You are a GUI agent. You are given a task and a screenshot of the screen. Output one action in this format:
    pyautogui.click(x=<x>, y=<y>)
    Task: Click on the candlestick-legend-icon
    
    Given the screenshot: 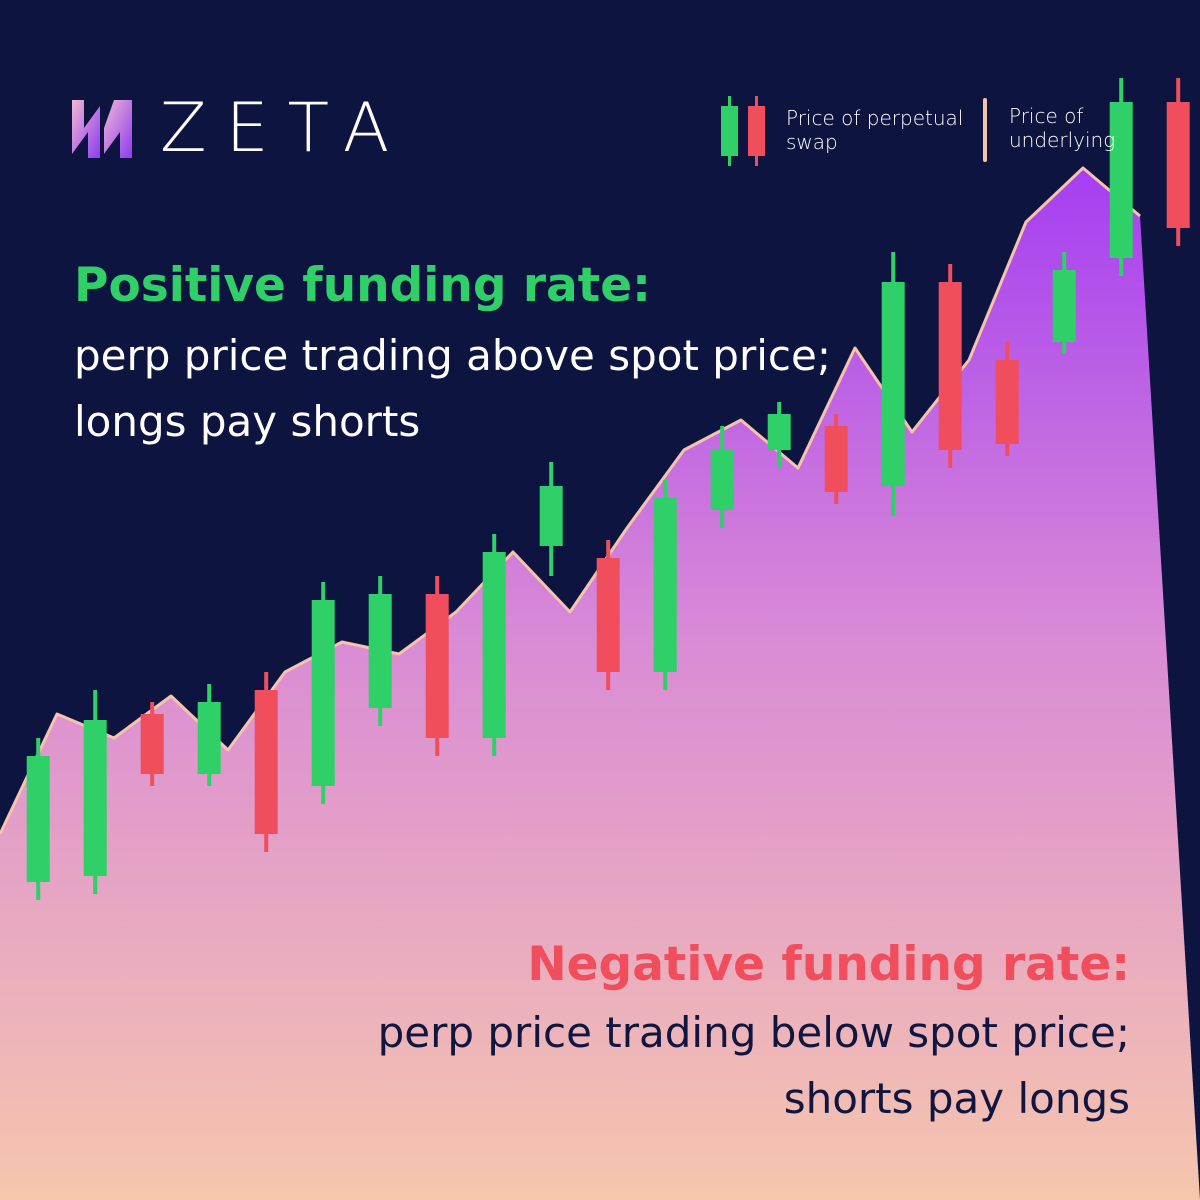 What is the action you would take?
    pyautogui.click(x=743, y=131)
    